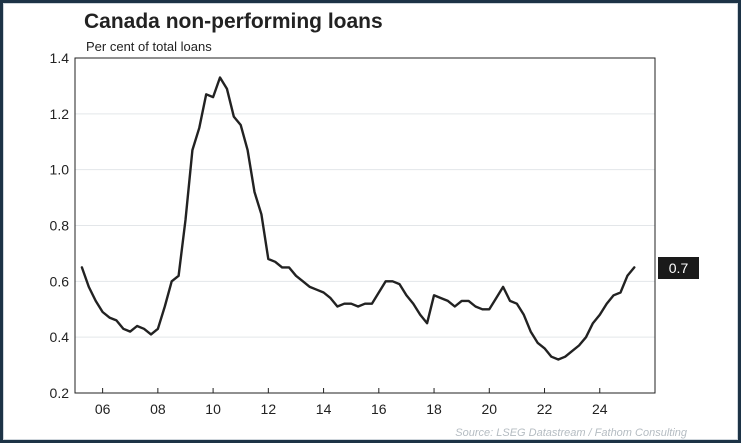  I want to click on x-tick-label: 20, so click(489, 409).